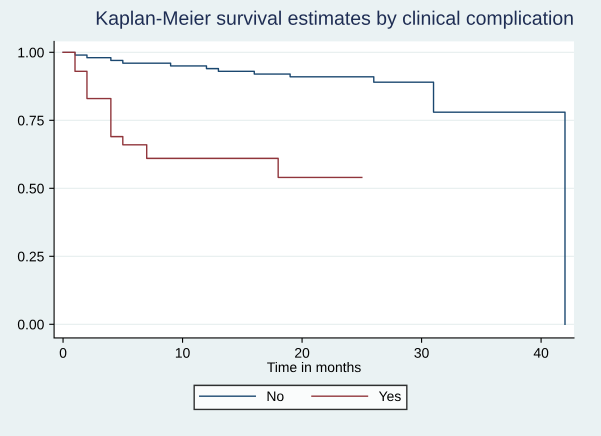  Describe the element at coordinates (63, 353) in the screenshot. I see `x-tick-label: 0` at that location.